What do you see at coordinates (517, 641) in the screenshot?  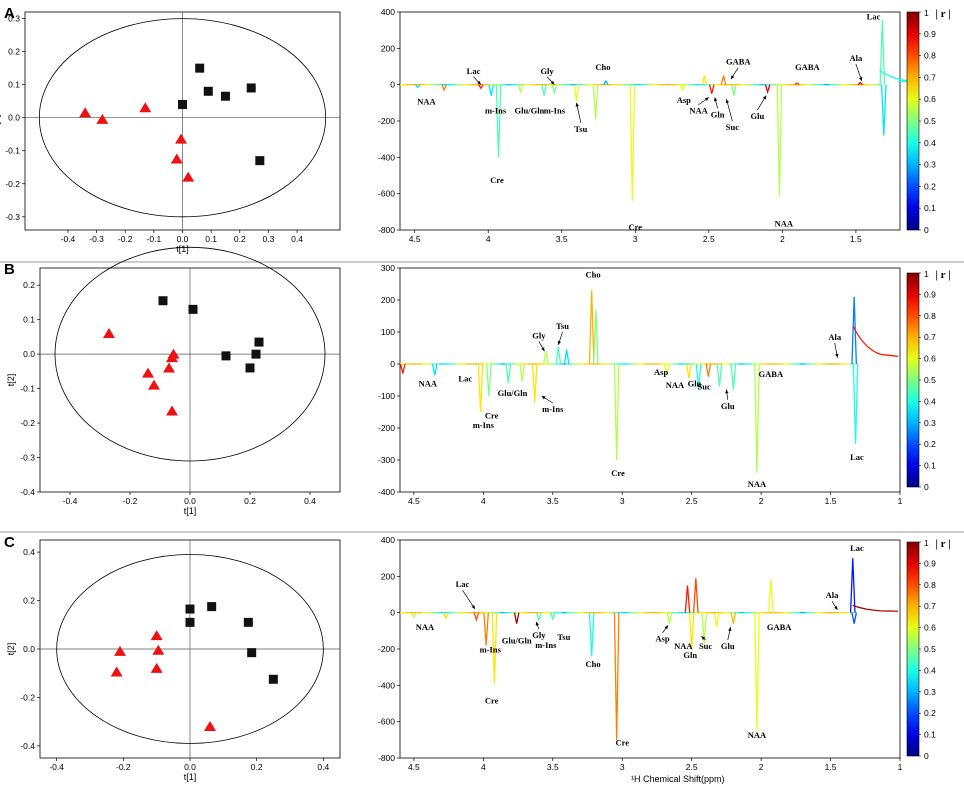 I see `peak-label: Glu/Gln` at bounding box center [517, 641].